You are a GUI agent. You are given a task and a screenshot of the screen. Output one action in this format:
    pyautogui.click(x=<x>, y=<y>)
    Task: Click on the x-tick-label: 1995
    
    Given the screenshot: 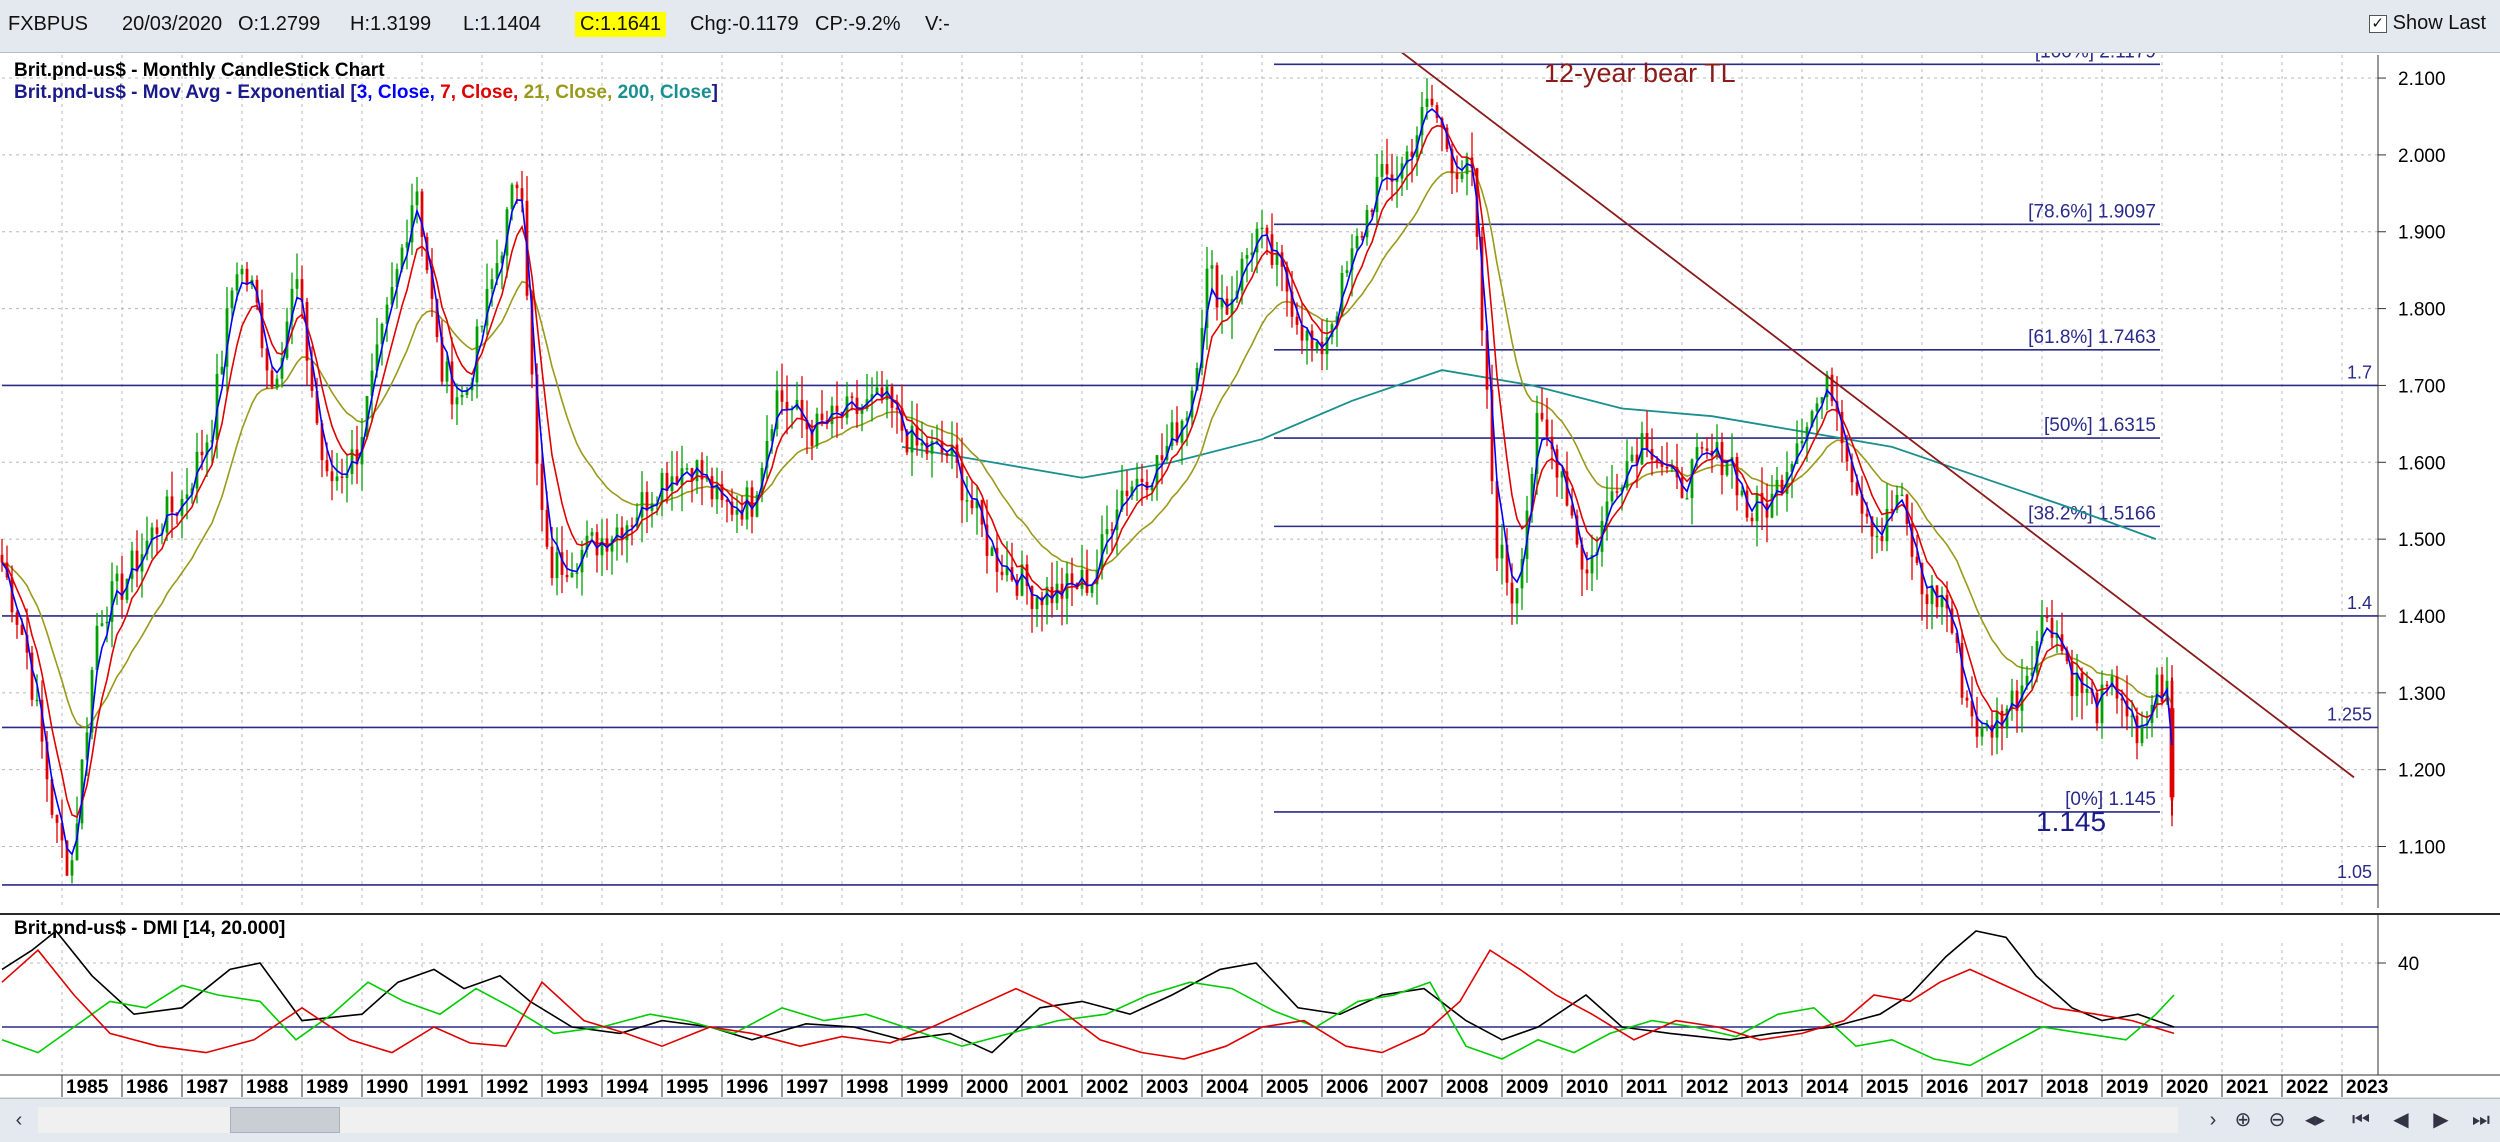 What is the action you would take?
    pyautogui.click(x=687, y=1087)
    